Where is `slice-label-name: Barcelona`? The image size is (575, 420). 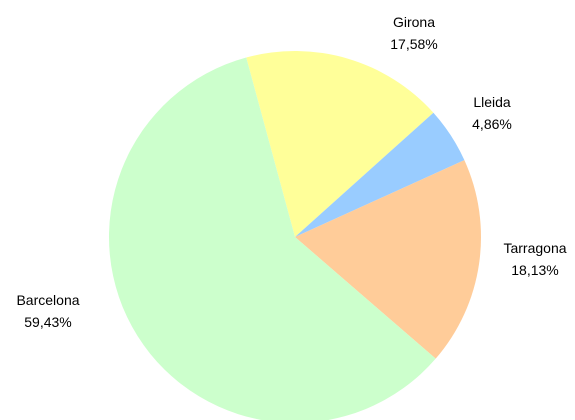
slice-label-name: Barcelona is located at coordinates (47, 300).